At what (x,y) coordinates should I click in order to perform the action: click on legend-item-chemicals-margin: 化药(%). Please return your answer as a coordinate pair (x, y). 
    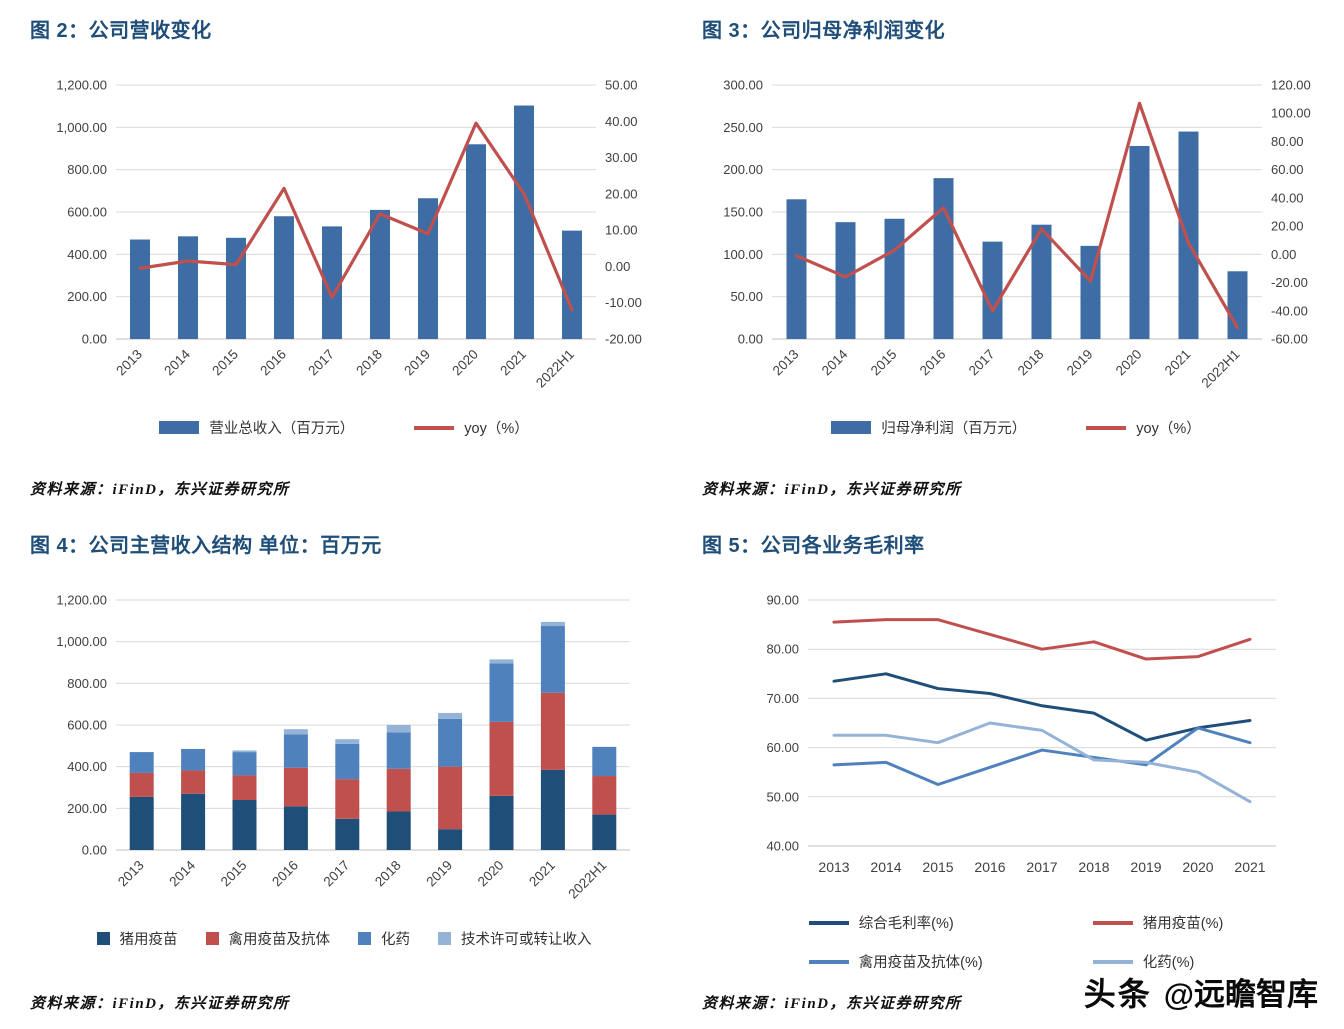
    Looking at the image, I should click on (1158, 961).